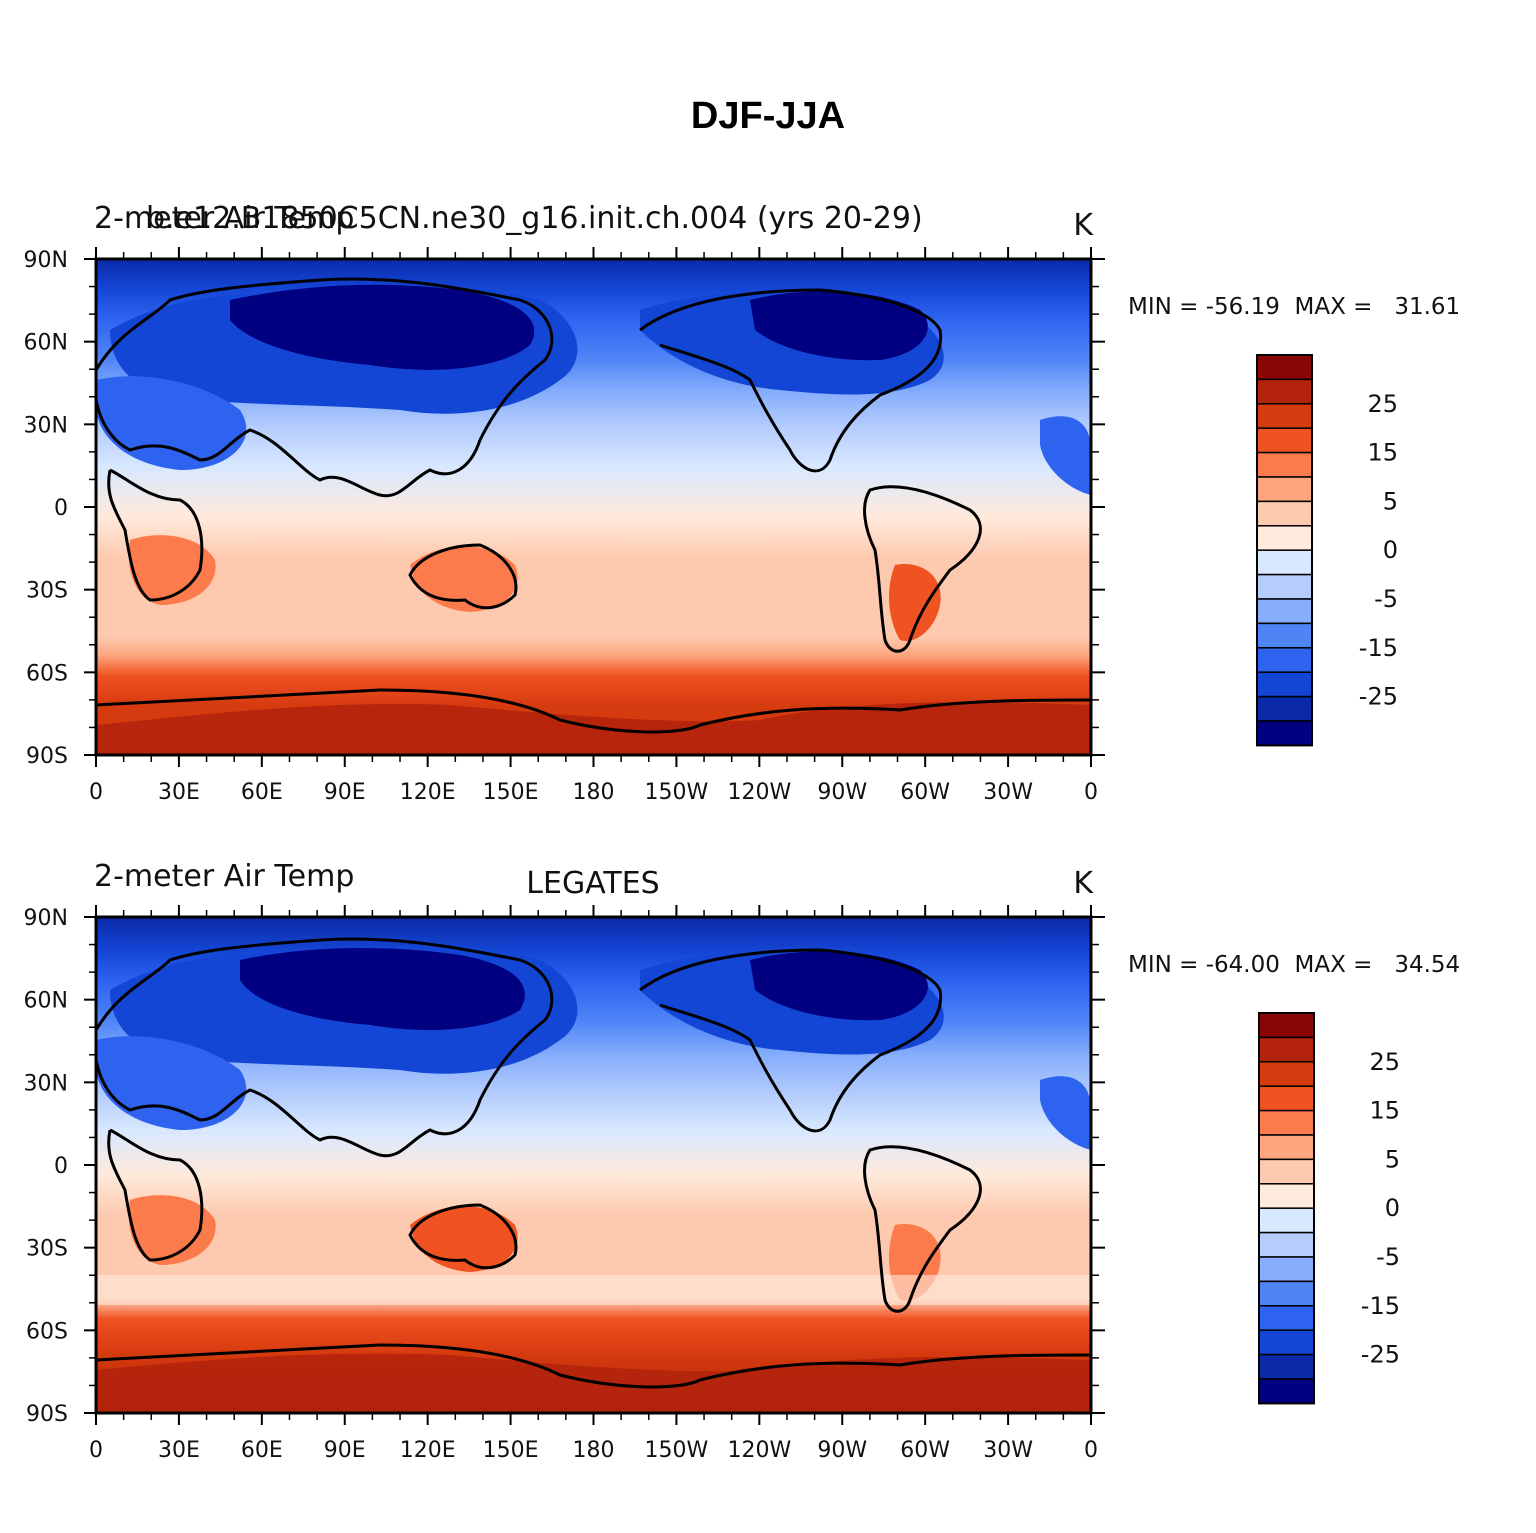 Image resolution: width=1536 pixels, height=1533 pixels. Describe the element at coordinates (47, 1249) in the screenshot. I see `panel-obs-ytick-label: 30S` at that location.